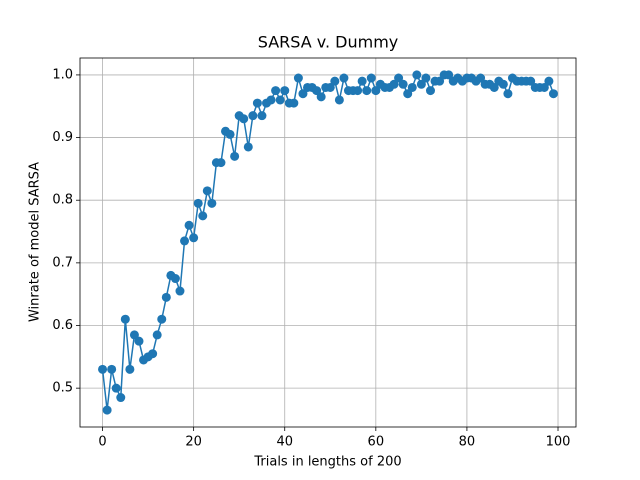 Image resolution: width=640 pixels, height=480 pixels. I want to click on x-tick-label: 60, so click(376, 442).